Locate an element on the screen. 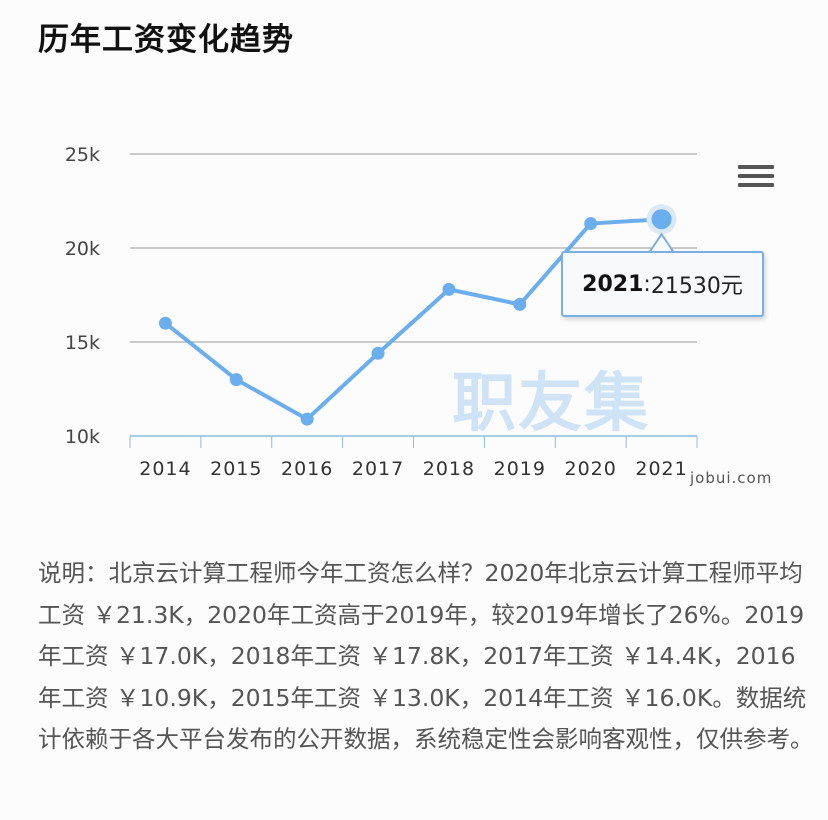 The width and height of the screenshot is (828, 820). tooltip-value: 21530元 is located at coordinates (696, 286).